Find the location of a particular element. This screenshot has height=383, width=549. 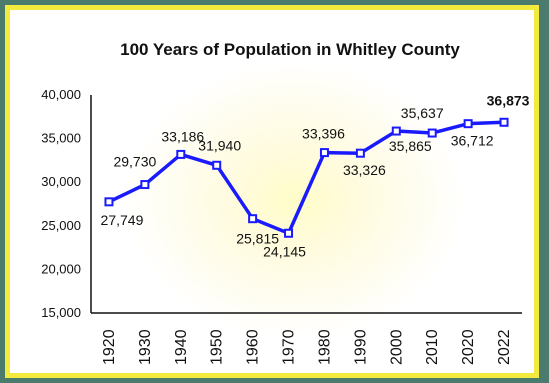

data-label: 33,186 is located at coordinates (182, 136).